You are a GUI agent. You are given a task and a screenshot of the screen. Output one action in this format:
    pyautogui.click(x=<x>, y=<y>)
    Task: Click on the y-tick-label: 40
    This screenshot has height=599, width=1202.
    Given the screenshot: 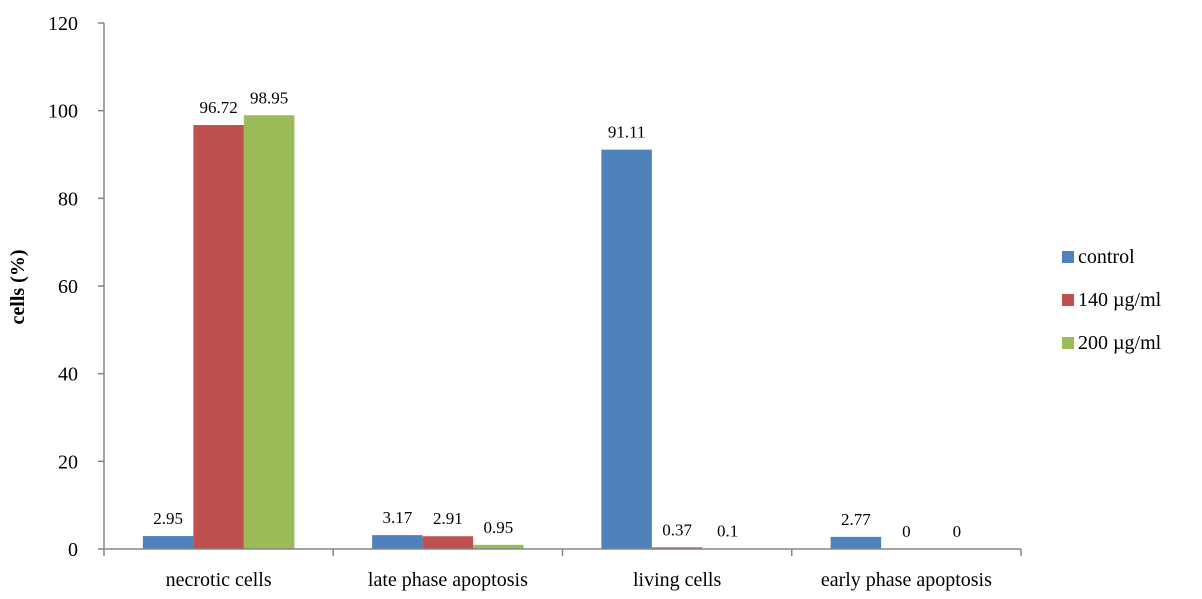 What is the action you would take?
    pyautogui.click(x=68, y=375)
    